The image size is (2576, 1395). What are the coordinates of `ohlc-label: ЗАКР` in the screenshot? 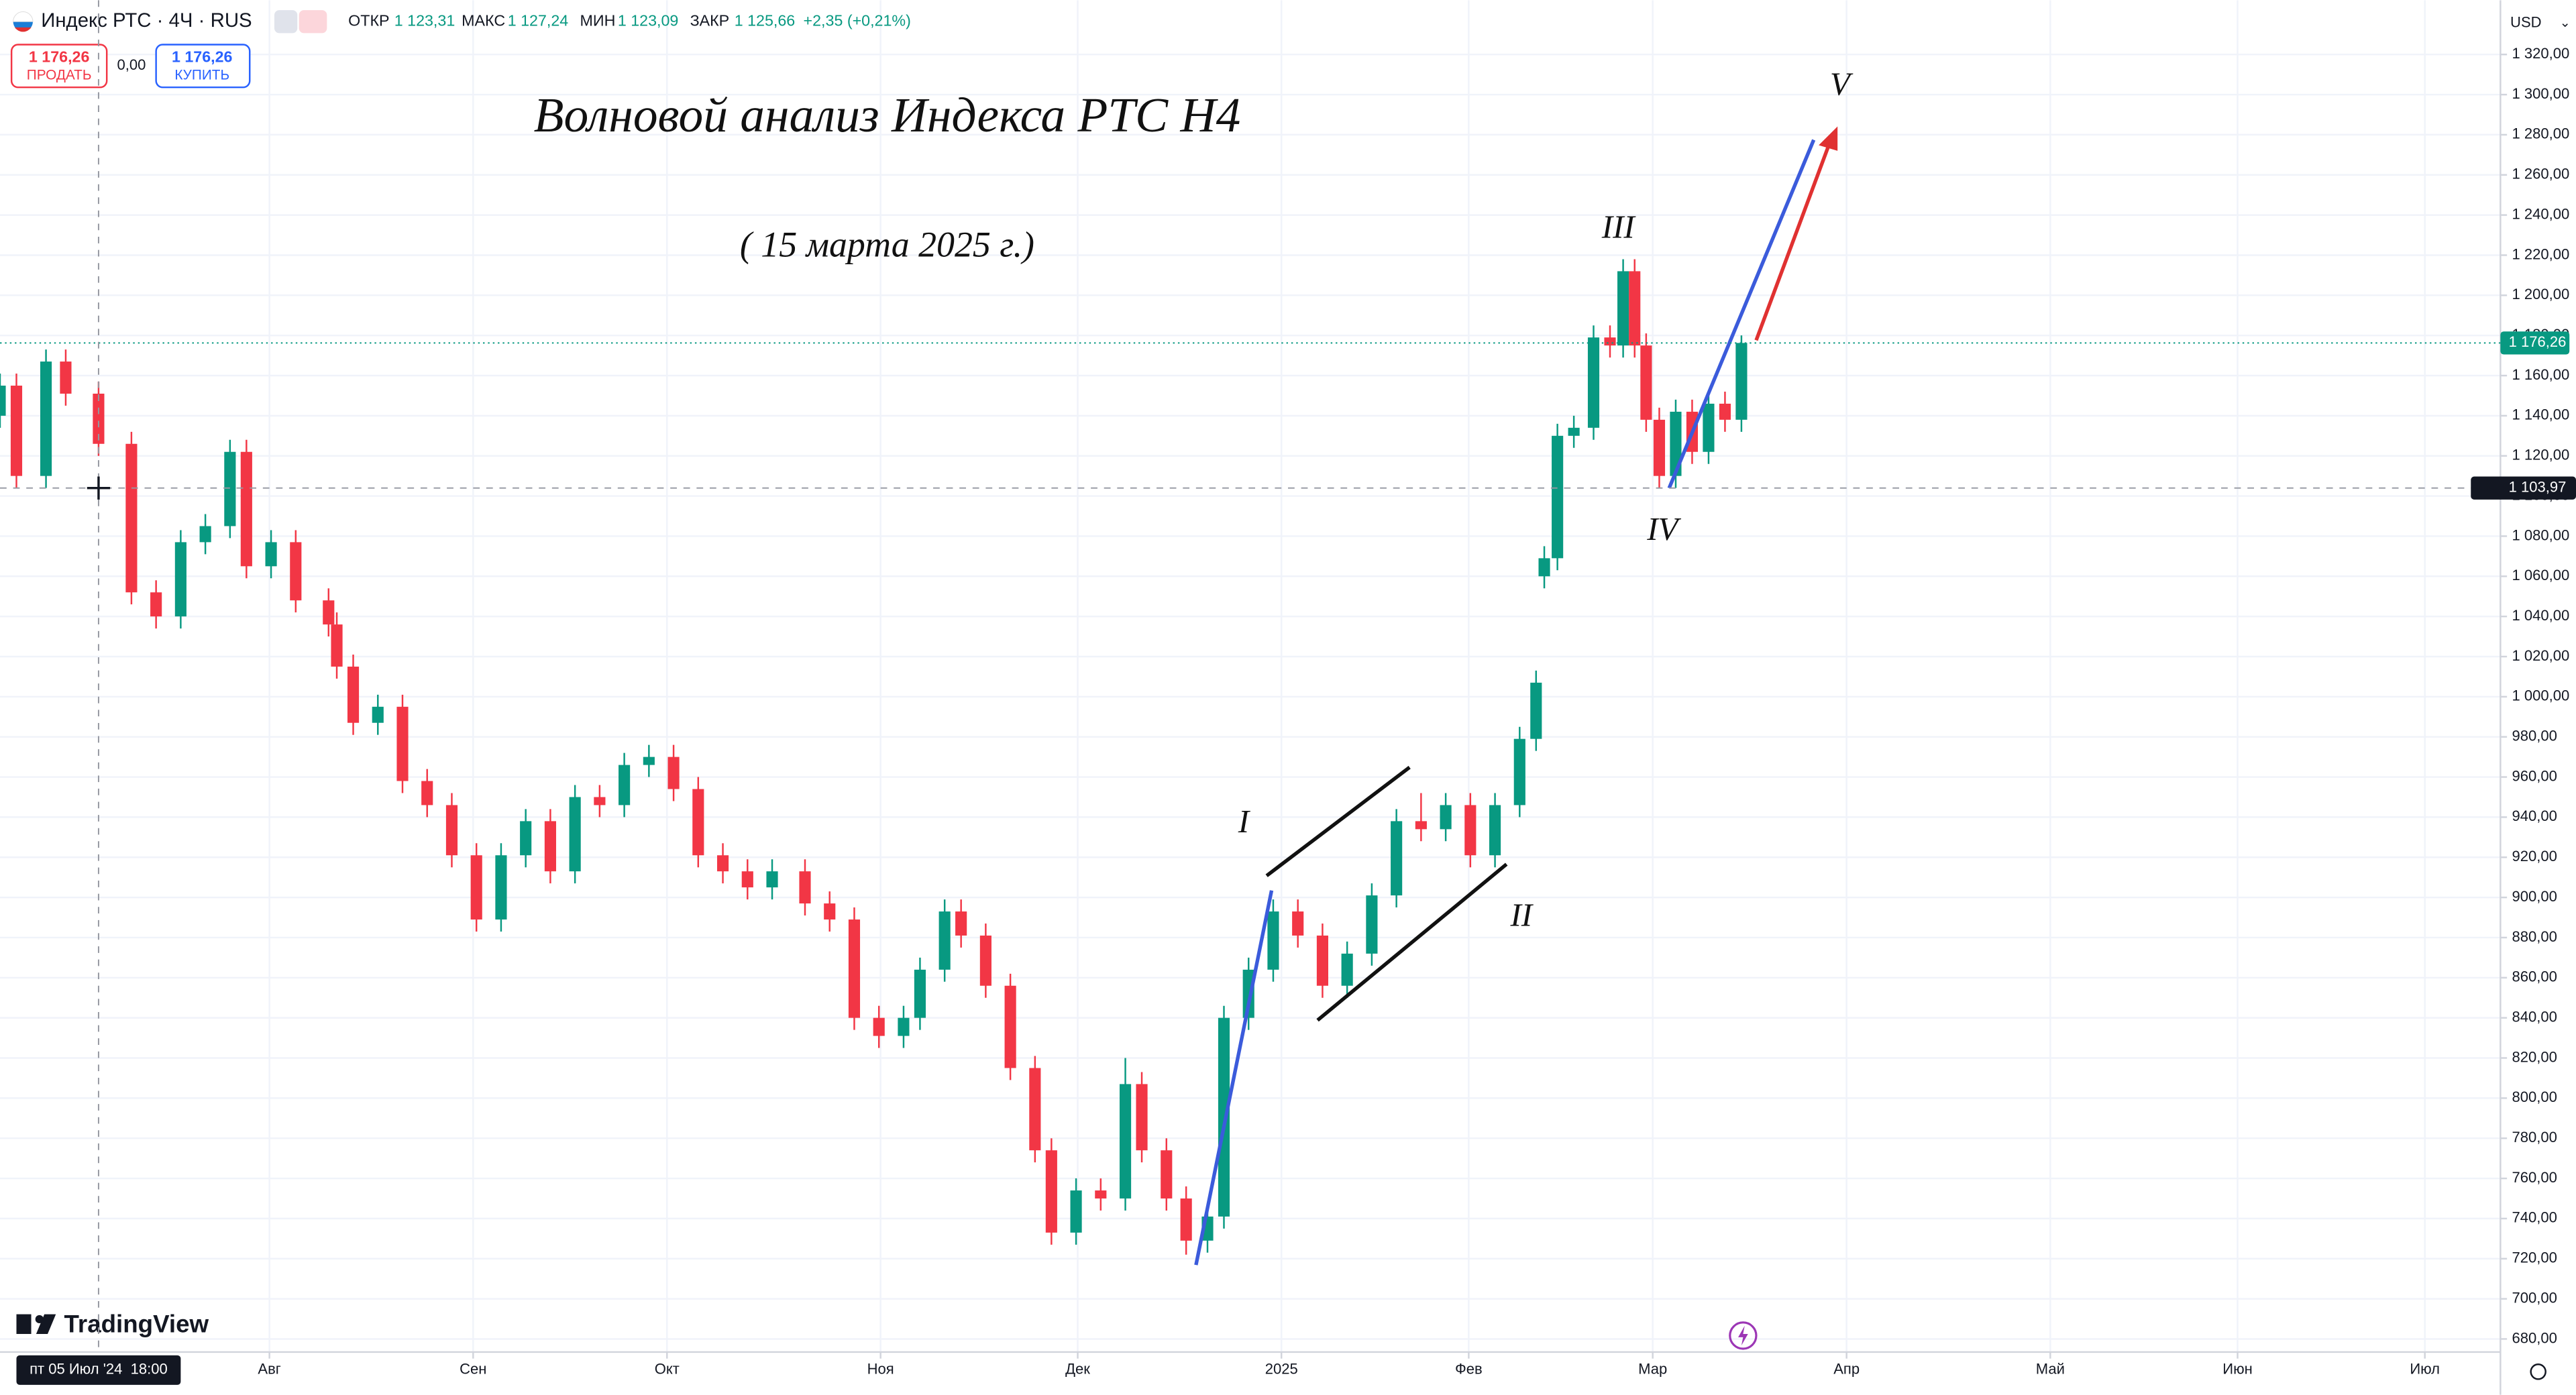 It's located at (710, 20).